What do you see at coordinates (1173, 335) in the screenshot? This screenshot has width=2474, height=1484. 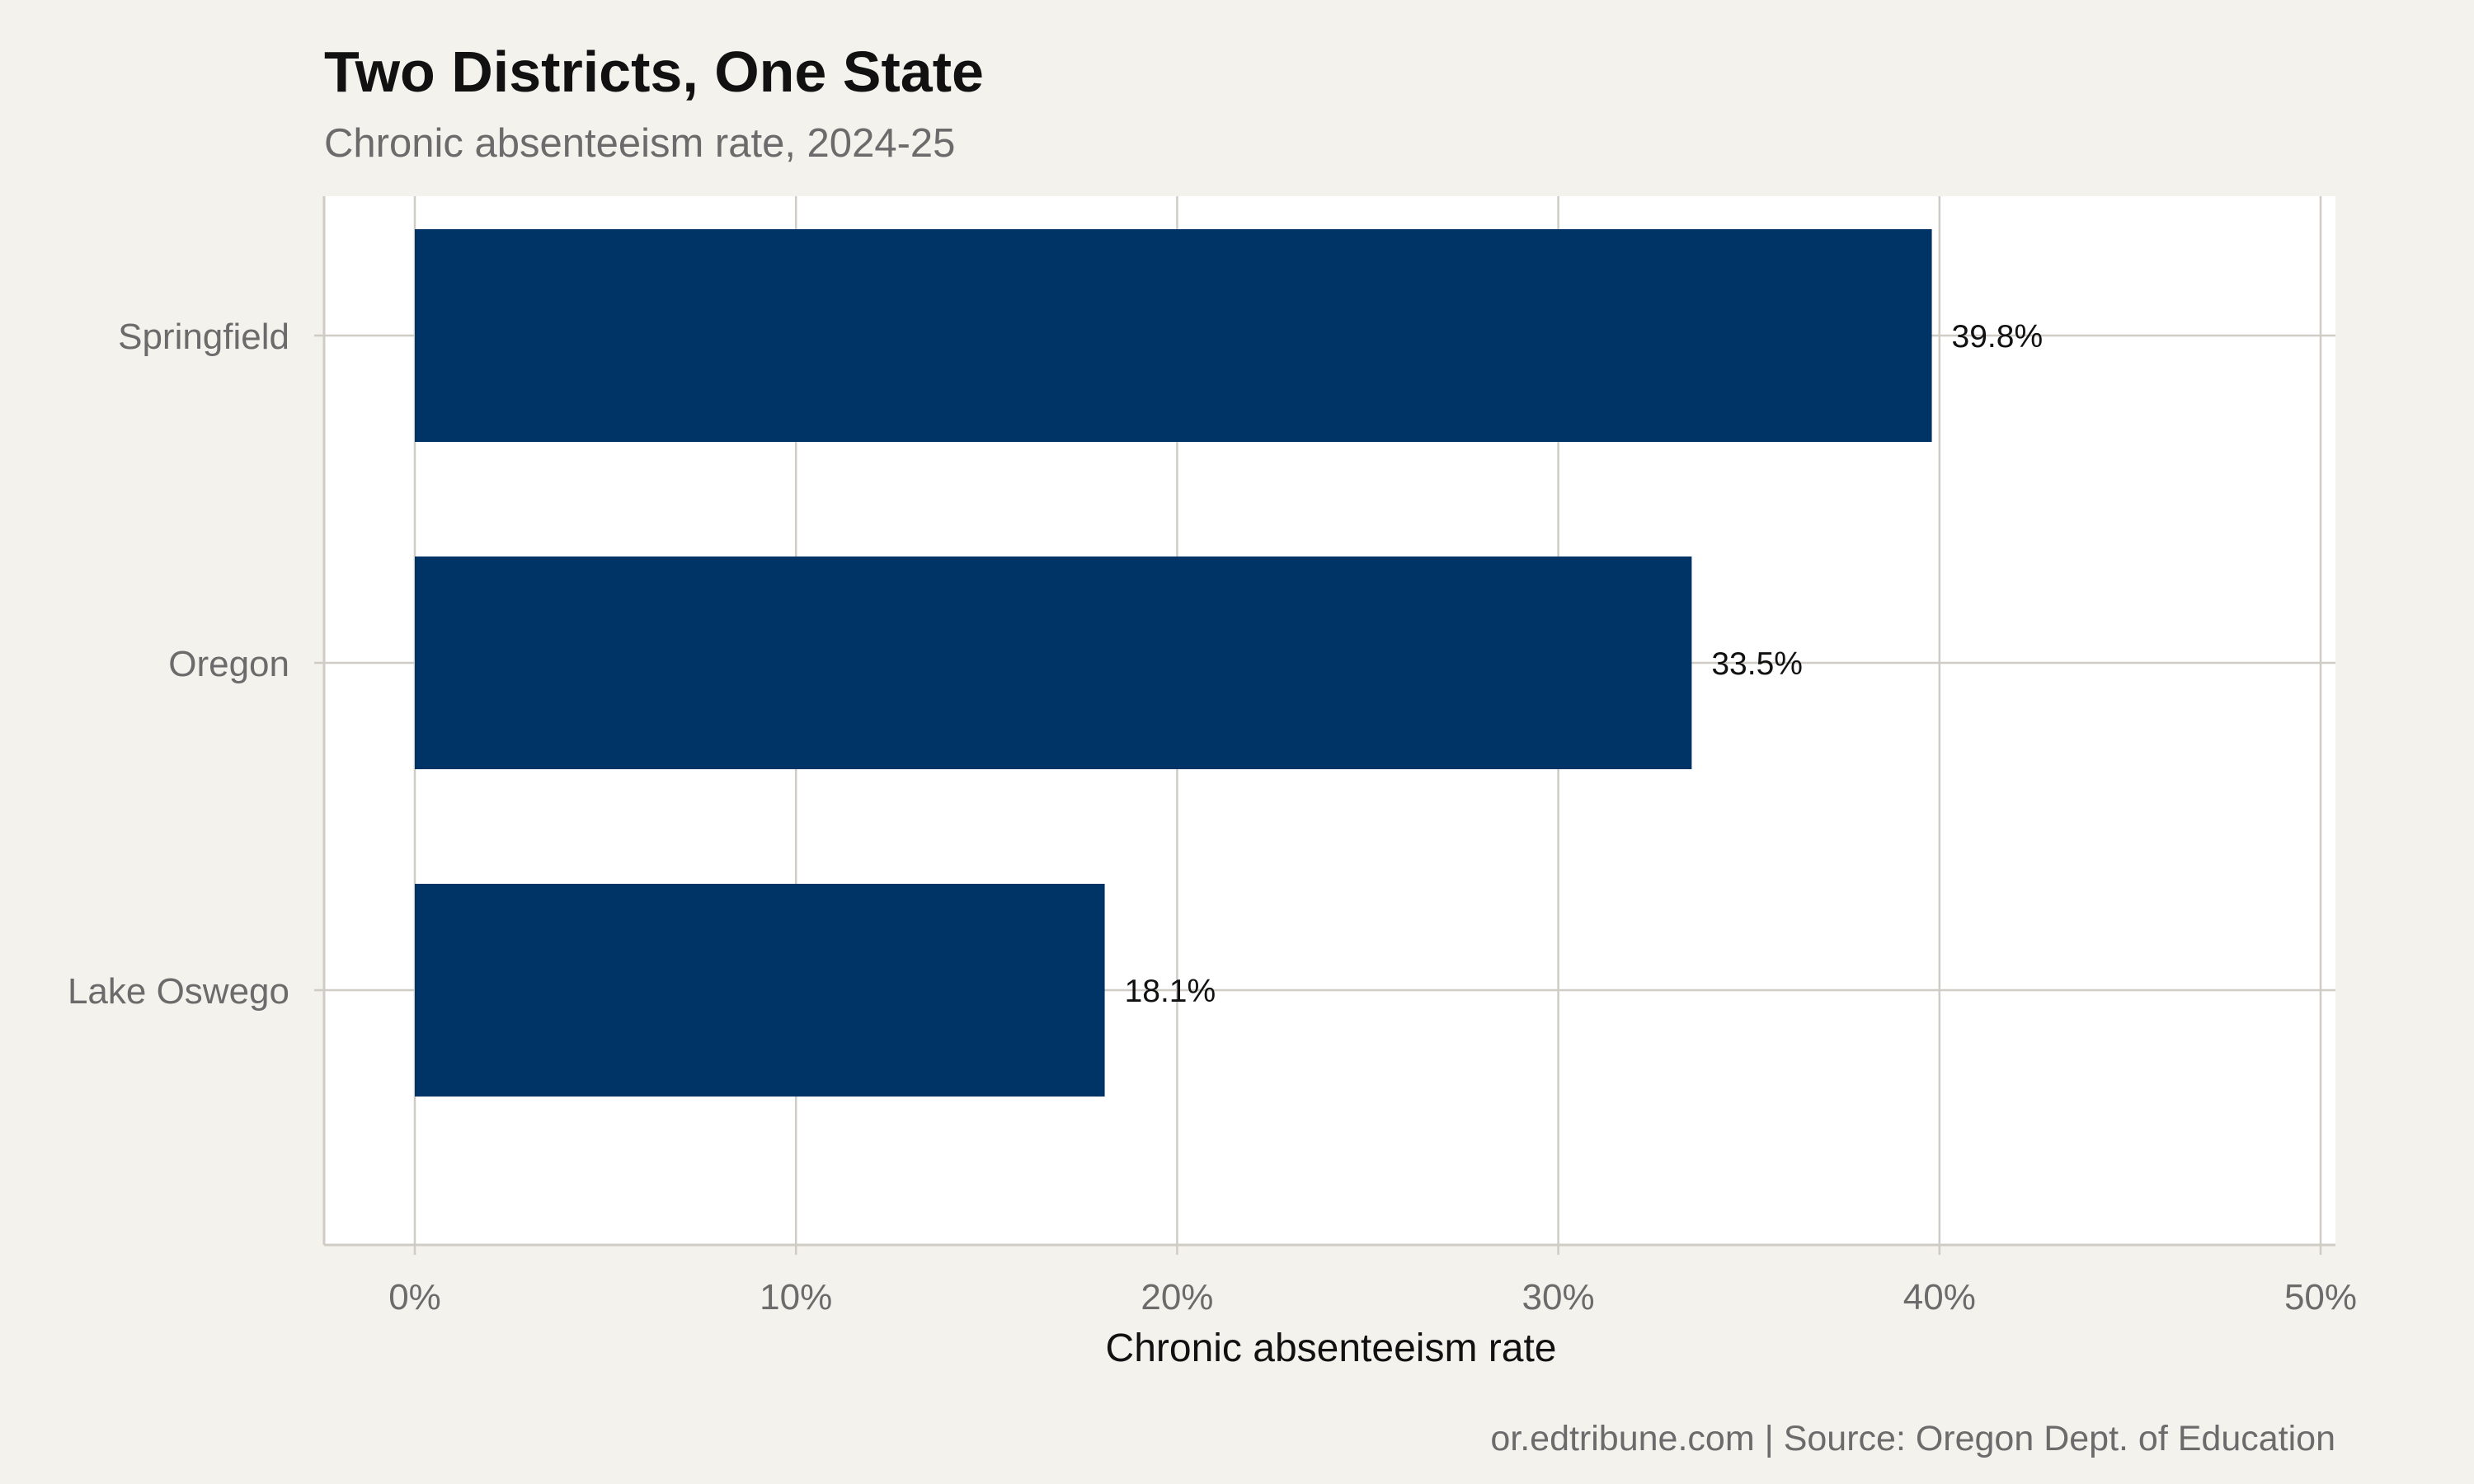 I see `bar-springfield` at bounding box center [1173, 335].